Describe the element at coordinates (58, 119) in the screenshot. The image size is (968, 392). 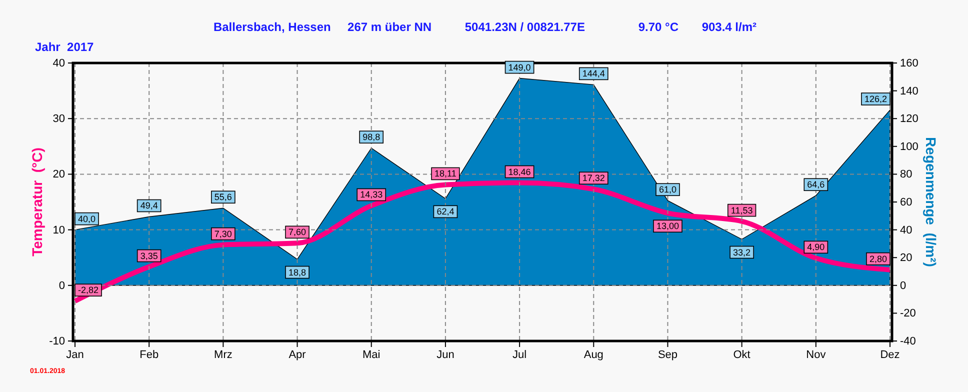
I see `y-tick-label: 30` at that location.